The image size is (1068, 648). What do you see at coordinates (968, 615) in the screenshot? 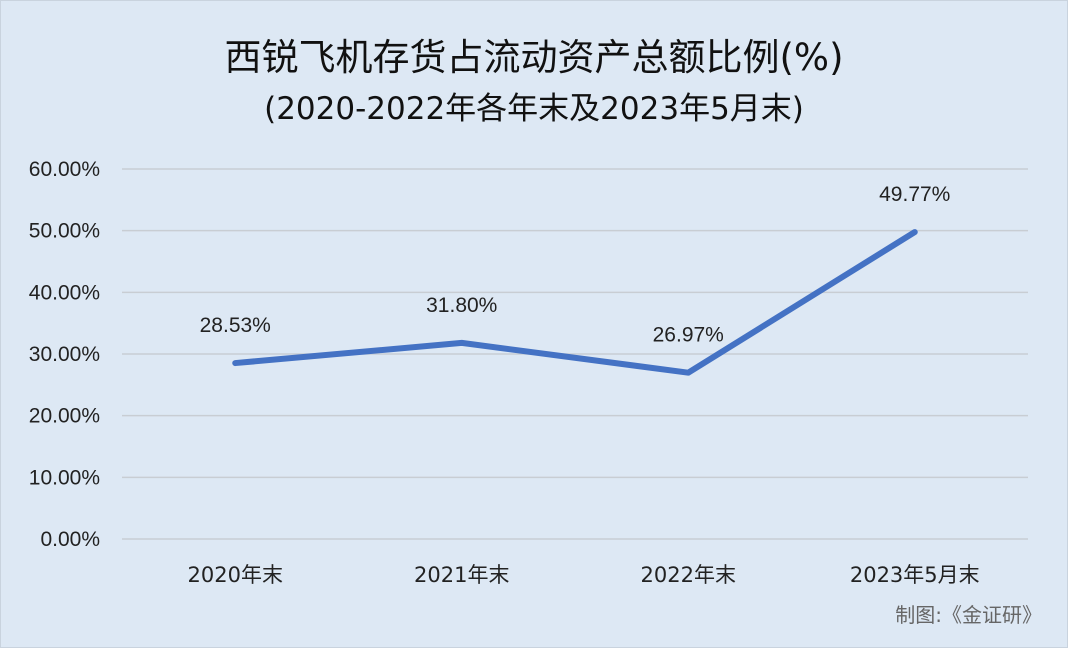
I see `source-credit: 制图:《金证研》` at bounding box center [968, 615].